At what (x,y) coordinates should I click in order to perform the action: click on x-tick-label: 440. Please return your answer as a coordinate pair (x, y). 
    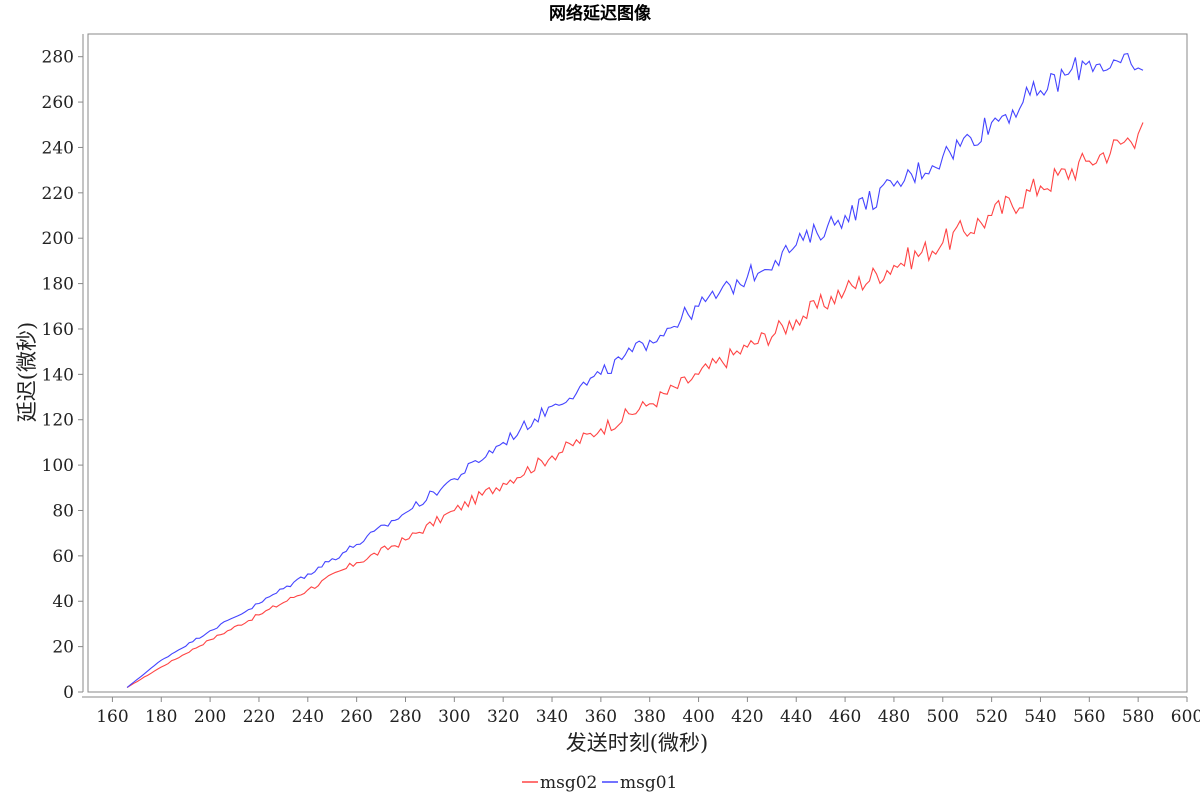
    Looking at the image, I should click on (796, 717).